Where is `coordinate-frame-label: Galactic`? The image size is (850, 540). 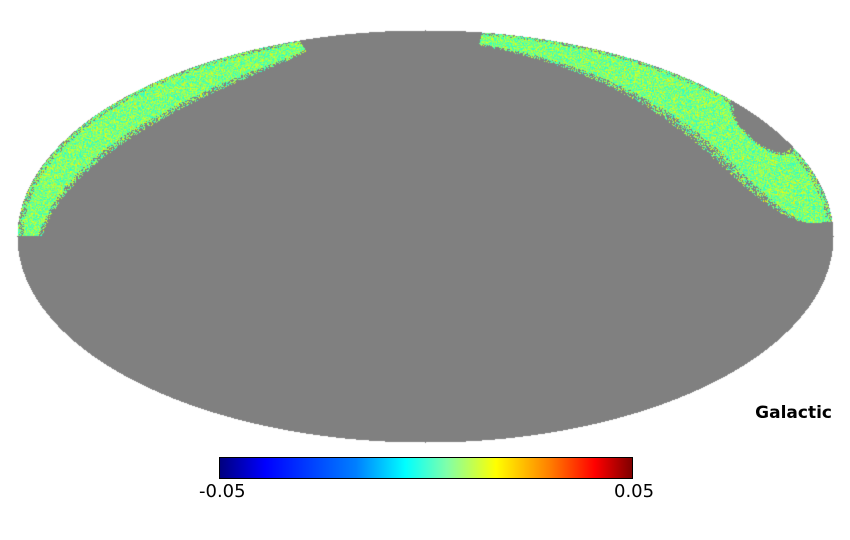
coordinate-frame-label: Galactic is located at coordinates (793, 413).